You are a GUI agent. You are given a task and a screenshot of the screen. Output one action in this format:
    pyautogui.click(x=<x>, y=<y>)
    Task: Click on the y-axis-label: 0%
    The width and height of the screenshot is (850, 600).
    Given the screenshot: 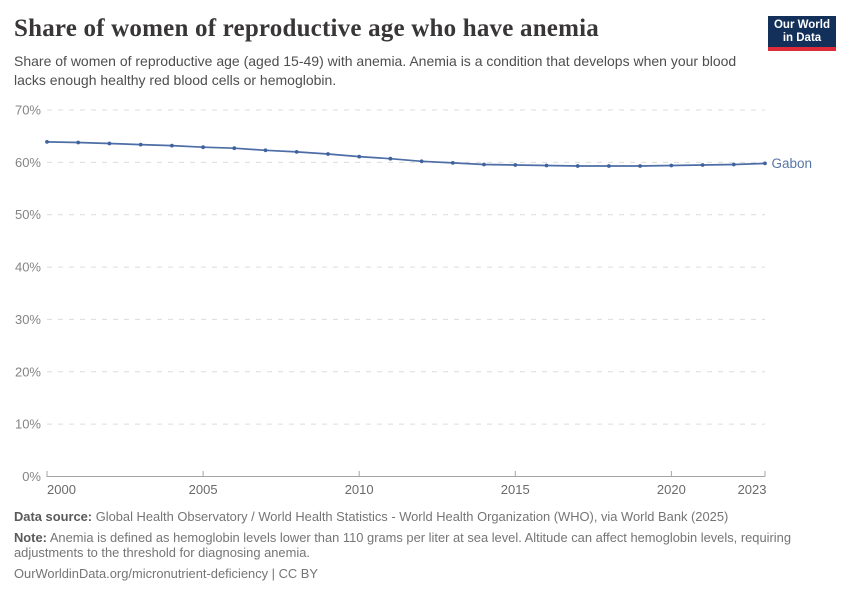 What is the action you would take?
    pyautogui.click(x=31, y=476)
    